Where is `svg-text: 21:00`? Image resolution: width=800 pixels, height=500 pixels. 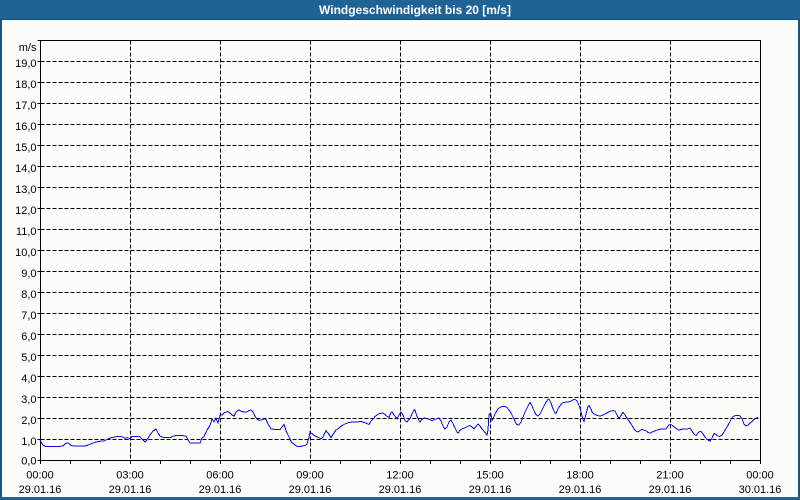
svg-text: 21:00 is located at coordinates (670, 476).